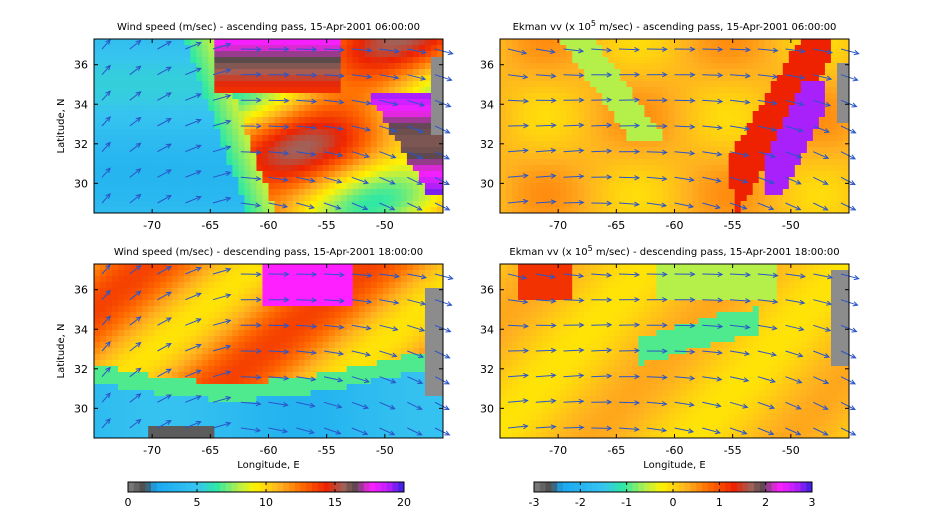  Describe the element at coordinates (404, 502) in the screenshot. I see `colorbar-tick-label: 20` at that location.